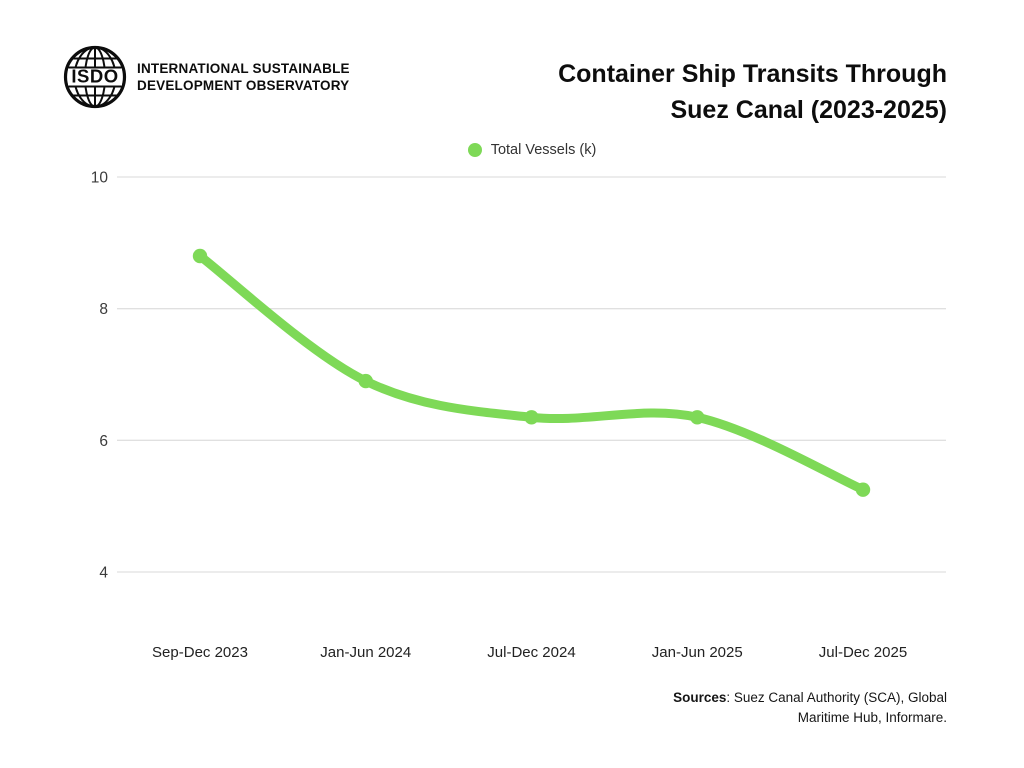  I want to click on sources-line1-rest: : Suez Canal Authority (SCA), Global, so click(836, 697).